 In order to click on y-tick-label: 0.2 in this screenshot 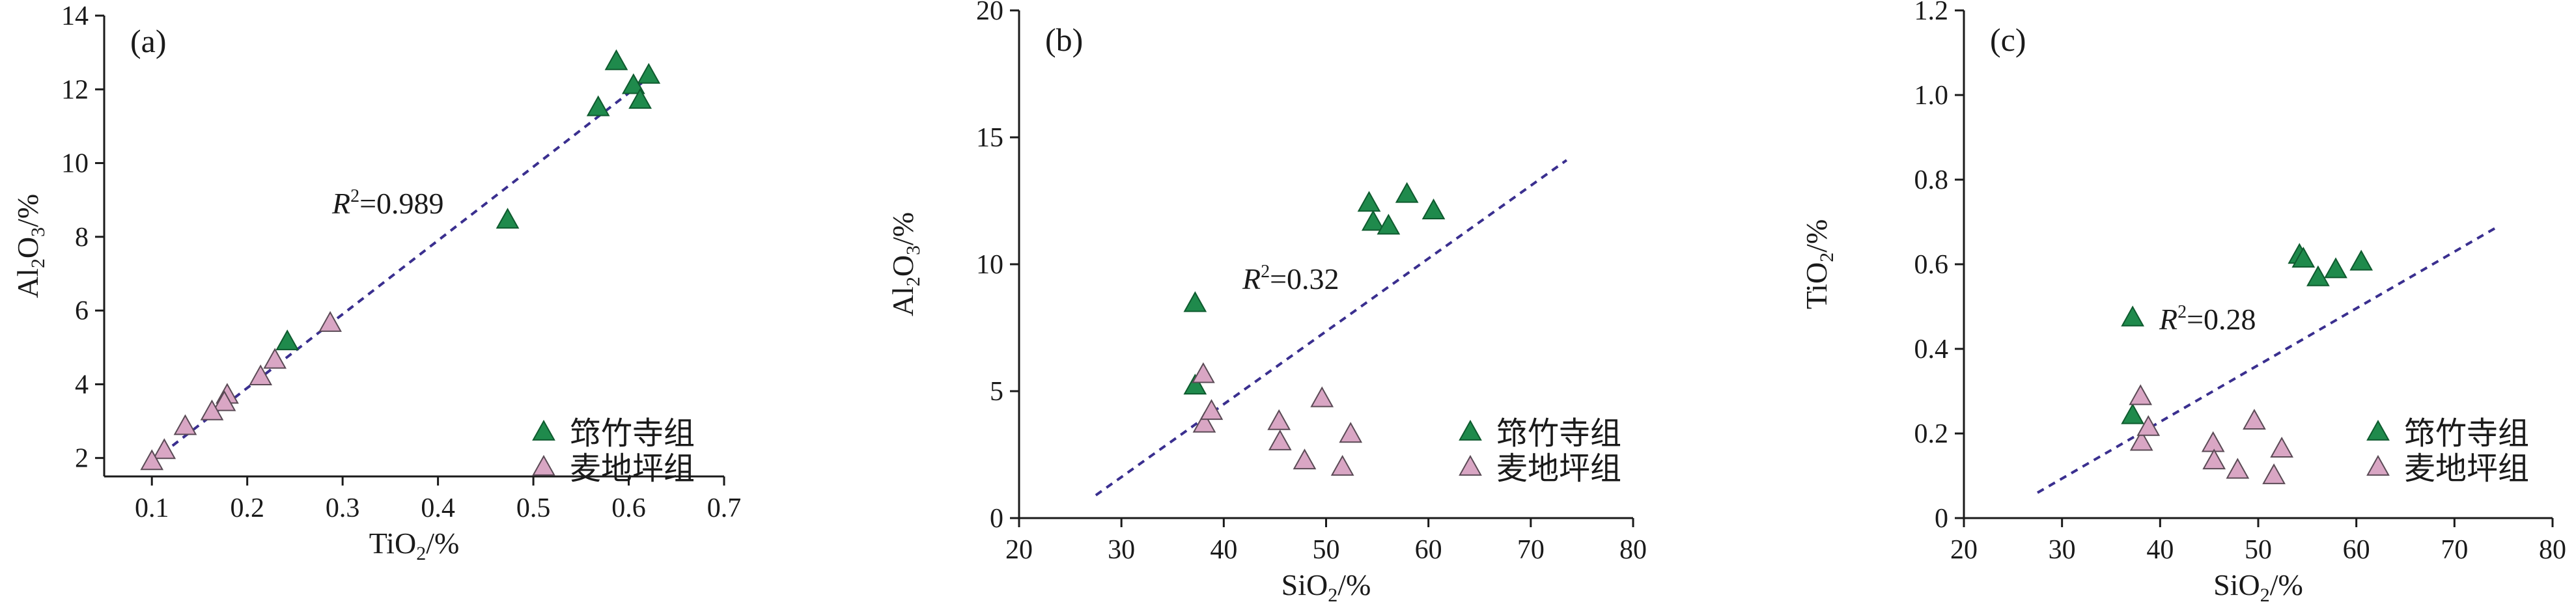, I will do `click(1932, 434)`.